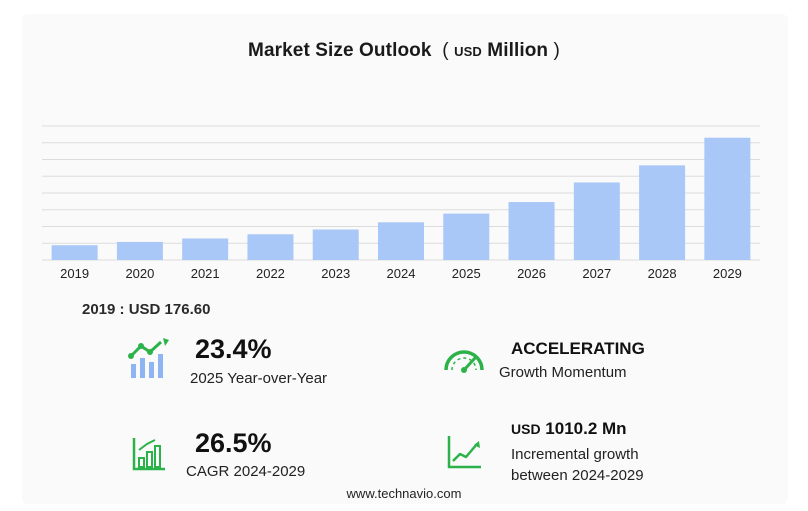 This screenshot has width=808, height=511. What do you see at coordinates (518, 50) in the screenshot?
I see `title-unit: Million` at bounding box center [518, 50].